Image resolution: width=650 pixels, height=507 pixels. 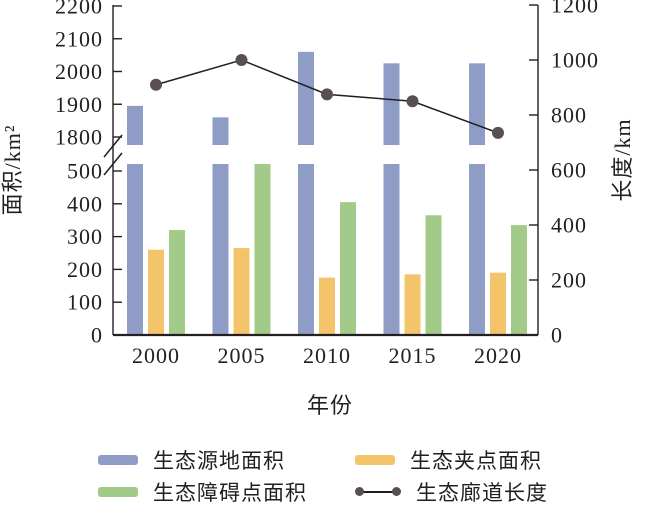 I want to click on y-left-tick-label-100: 100, so click(x=85, y=302).